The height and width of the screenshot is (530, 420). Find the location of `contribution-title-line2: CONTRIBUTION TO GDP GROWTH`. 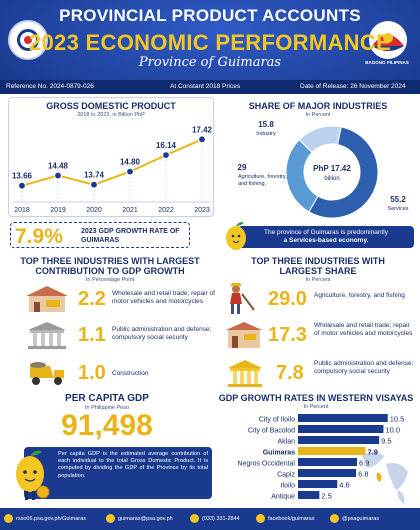

contribution-title-line2: CONTRIBUTION TO GDP GROWTH is located at coordinates (110, 271).